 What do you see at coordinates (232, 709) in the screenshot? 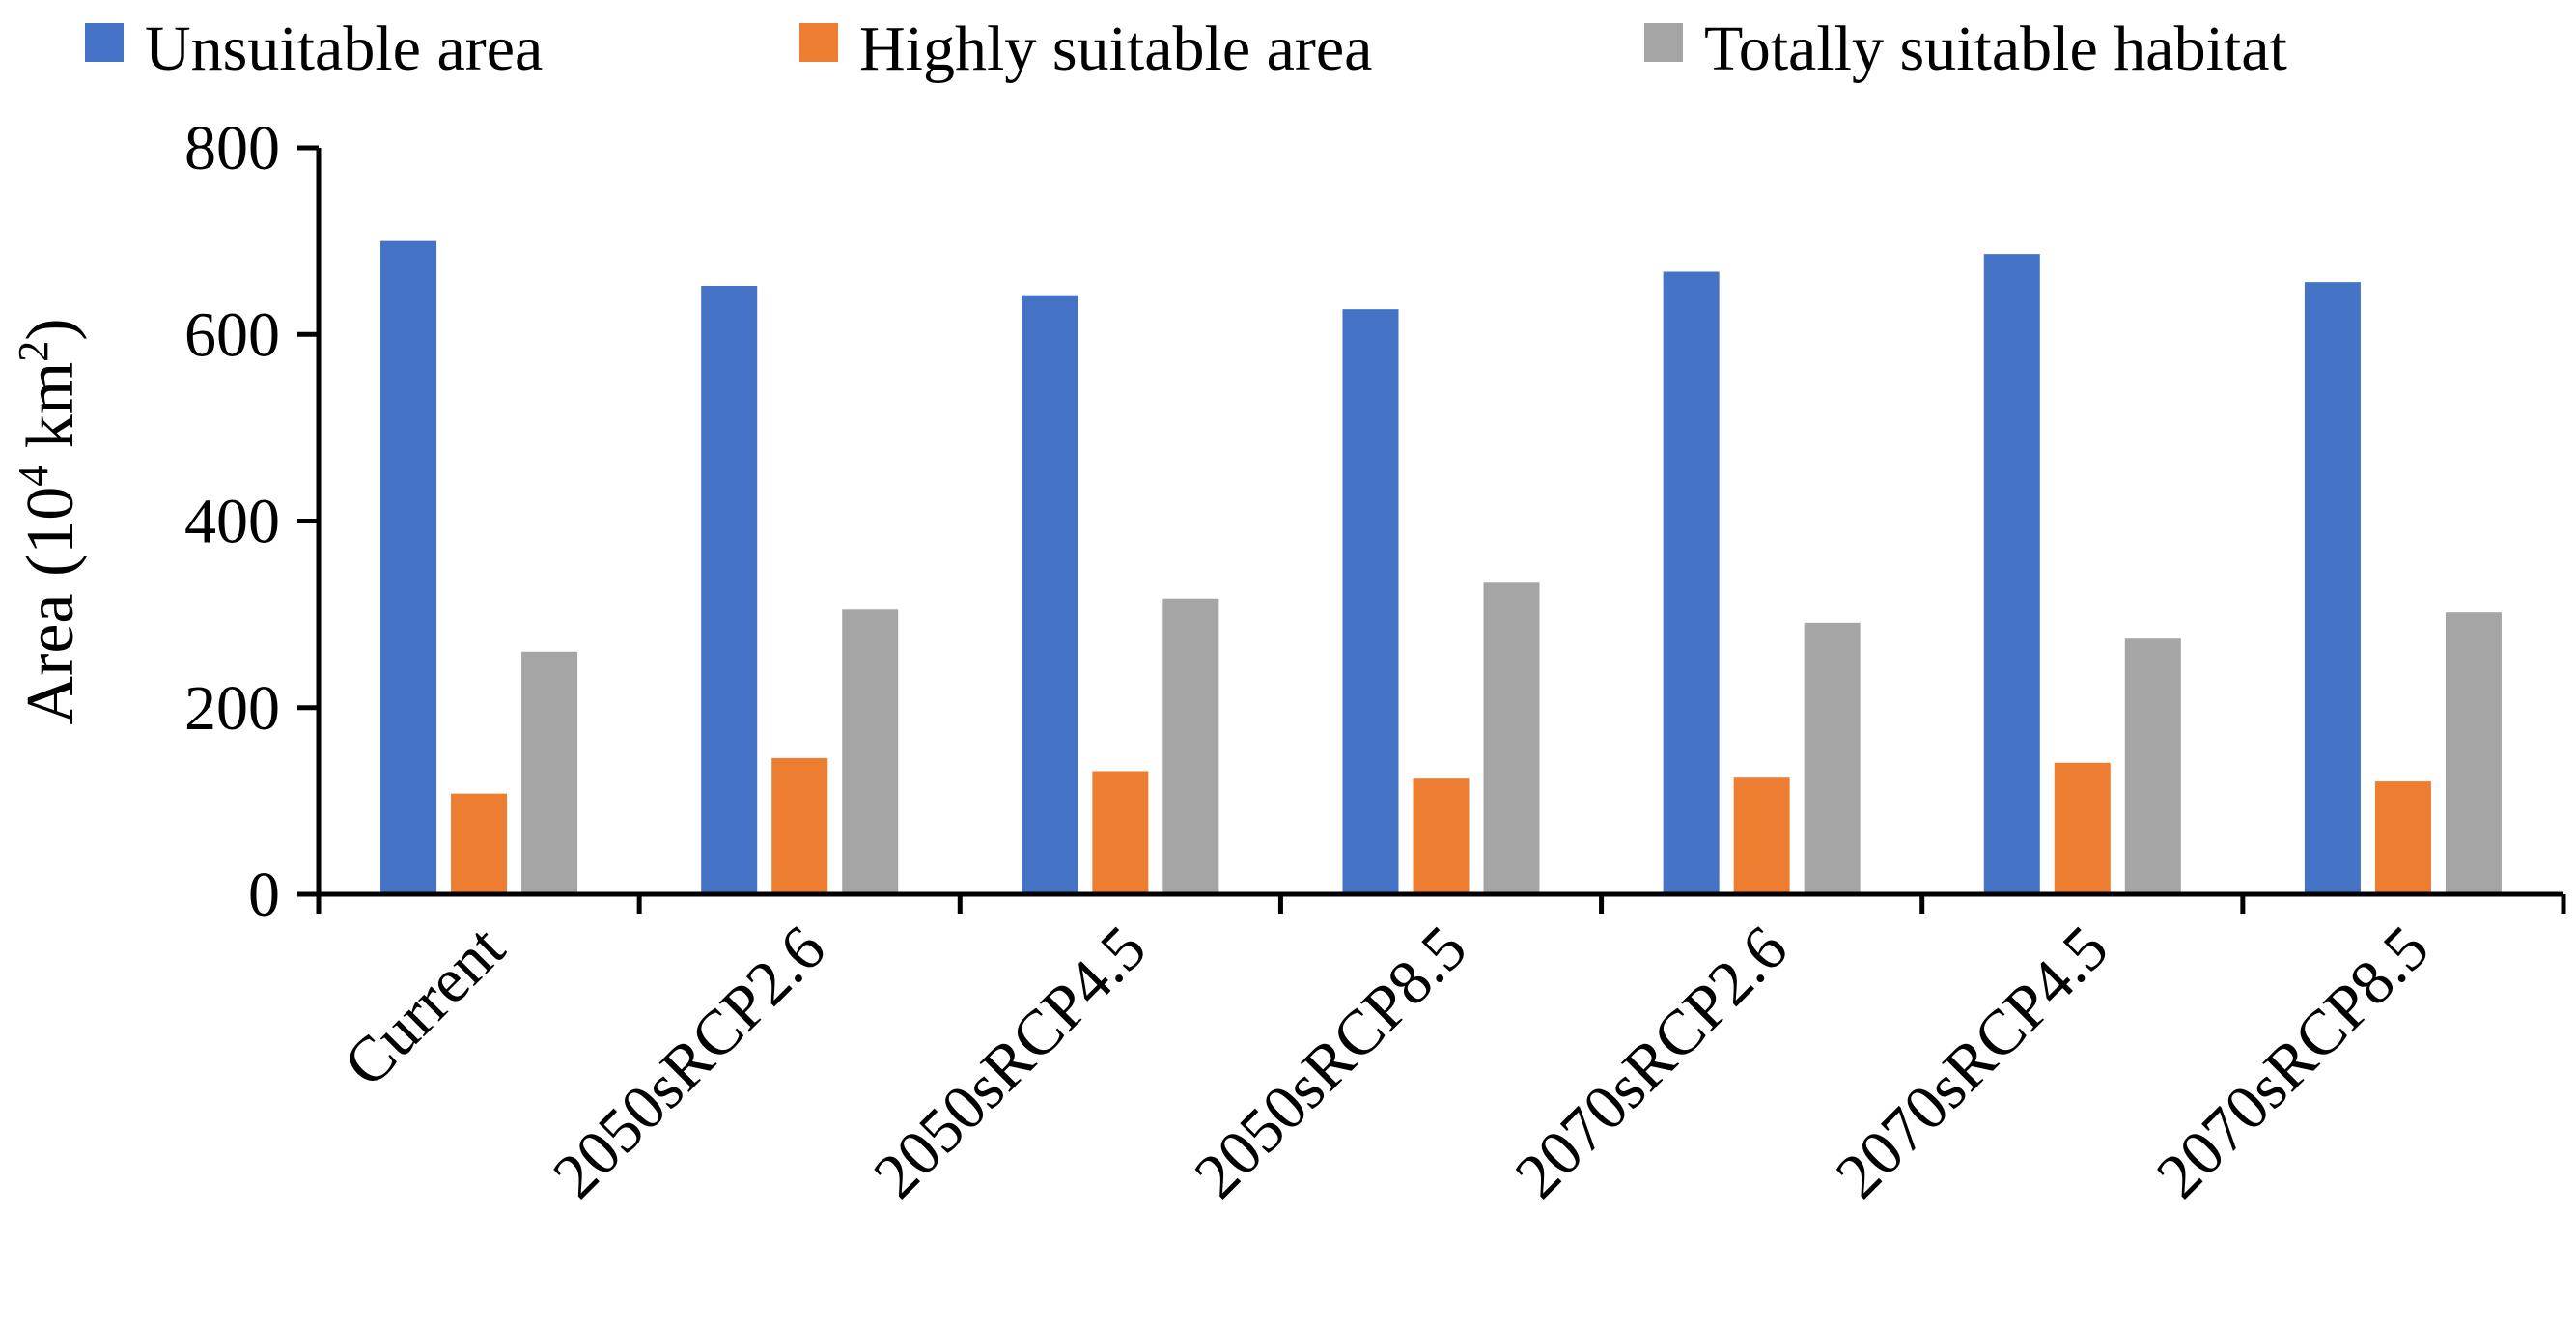
I see `y-tick-label: 200` at bounding box center [232, 709].